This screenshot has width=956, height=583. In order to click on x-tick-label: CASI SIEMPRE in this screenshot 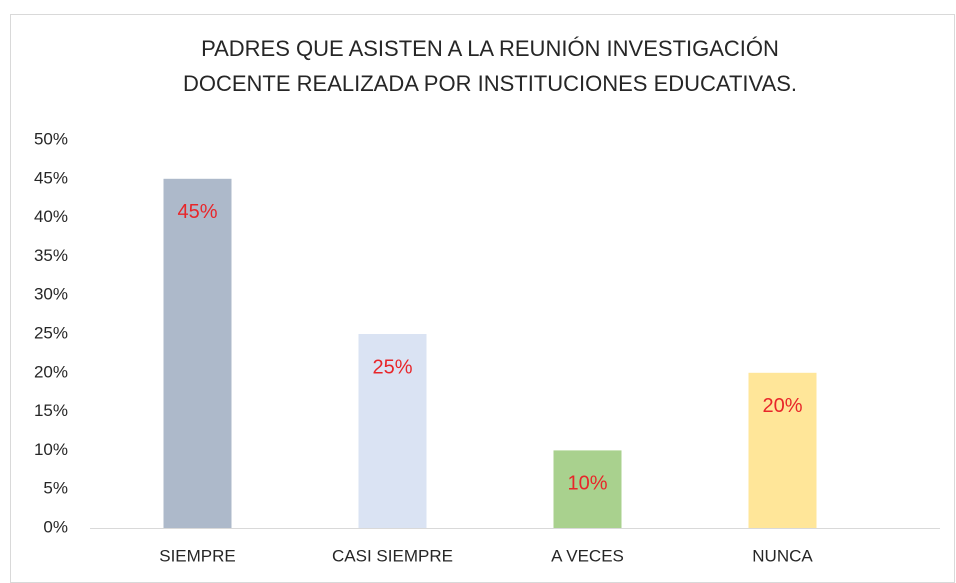, I will do `click(392, 555)`.